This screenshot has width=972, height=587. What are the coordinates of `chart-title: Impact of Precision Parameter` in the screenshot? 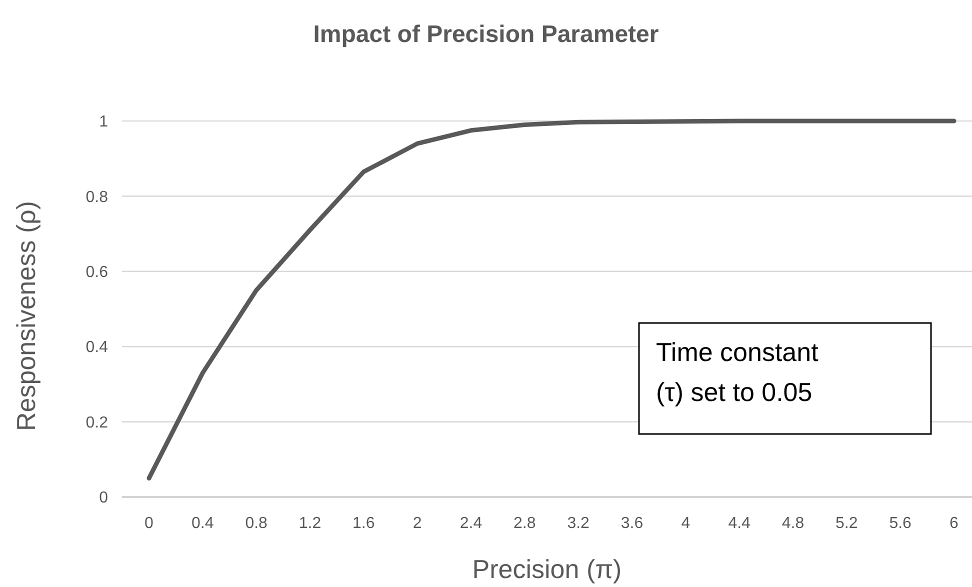 It's located at (486, 34).